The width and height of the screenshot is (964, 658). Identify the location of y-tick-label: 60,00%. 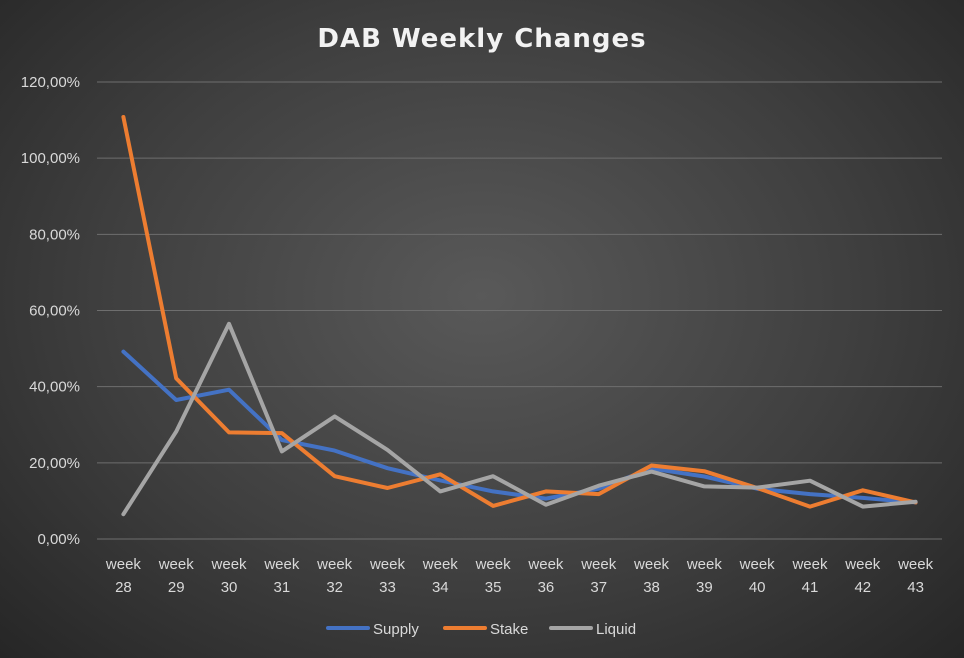
(54, 311).